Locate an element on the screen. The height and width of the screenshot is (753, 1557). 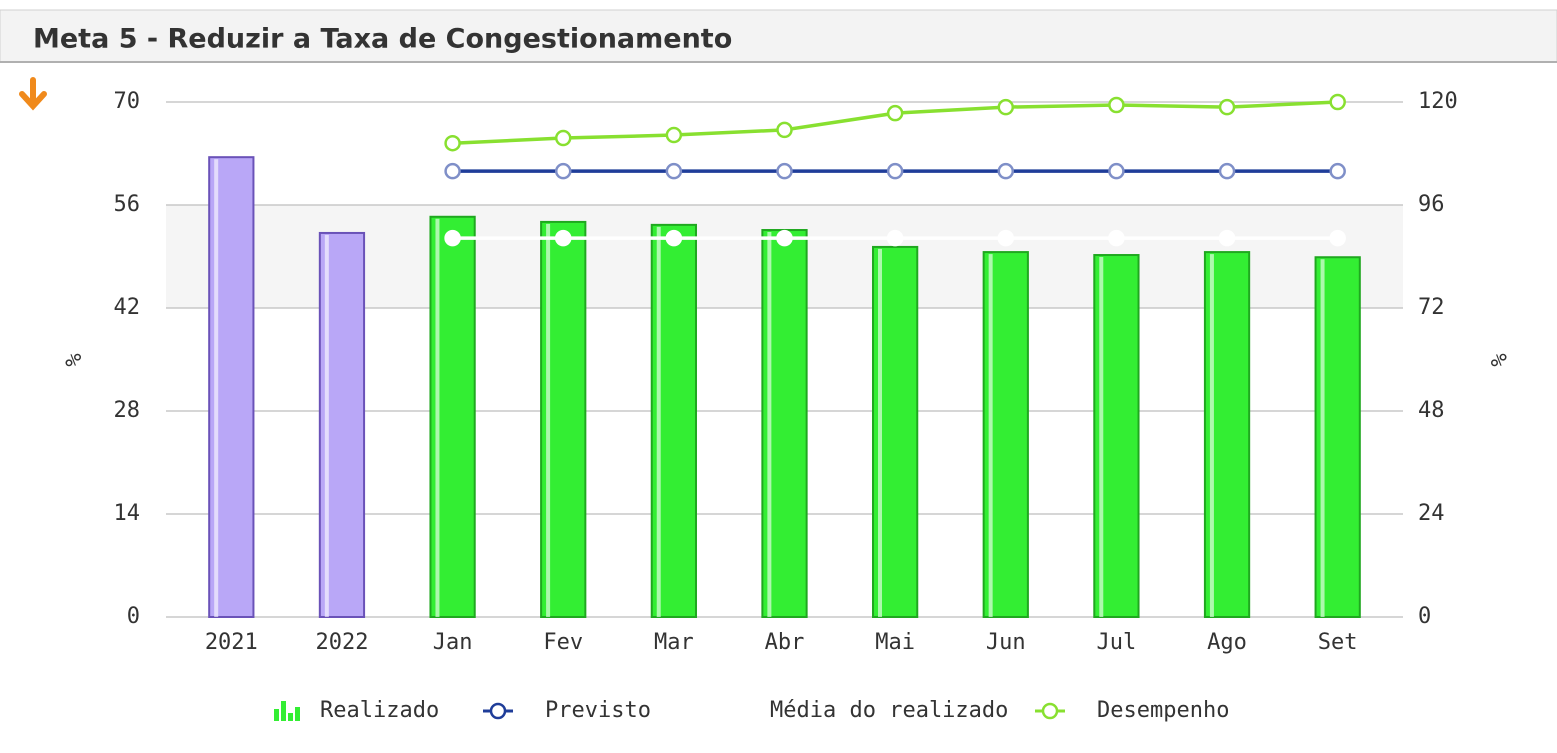
x-tick-label: Jun is located at coordinates (1006, 642).